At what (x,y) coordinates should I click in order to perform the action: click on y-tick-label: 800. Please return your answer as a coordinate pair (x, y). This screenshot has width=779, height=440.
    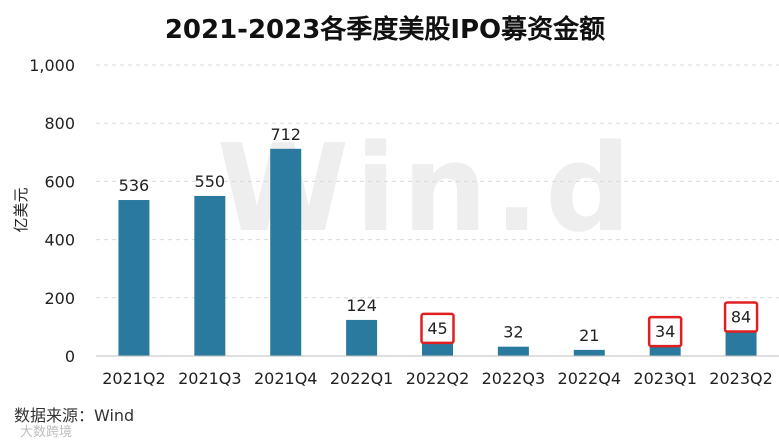
    Looking at the image, I should click on (59, 123).